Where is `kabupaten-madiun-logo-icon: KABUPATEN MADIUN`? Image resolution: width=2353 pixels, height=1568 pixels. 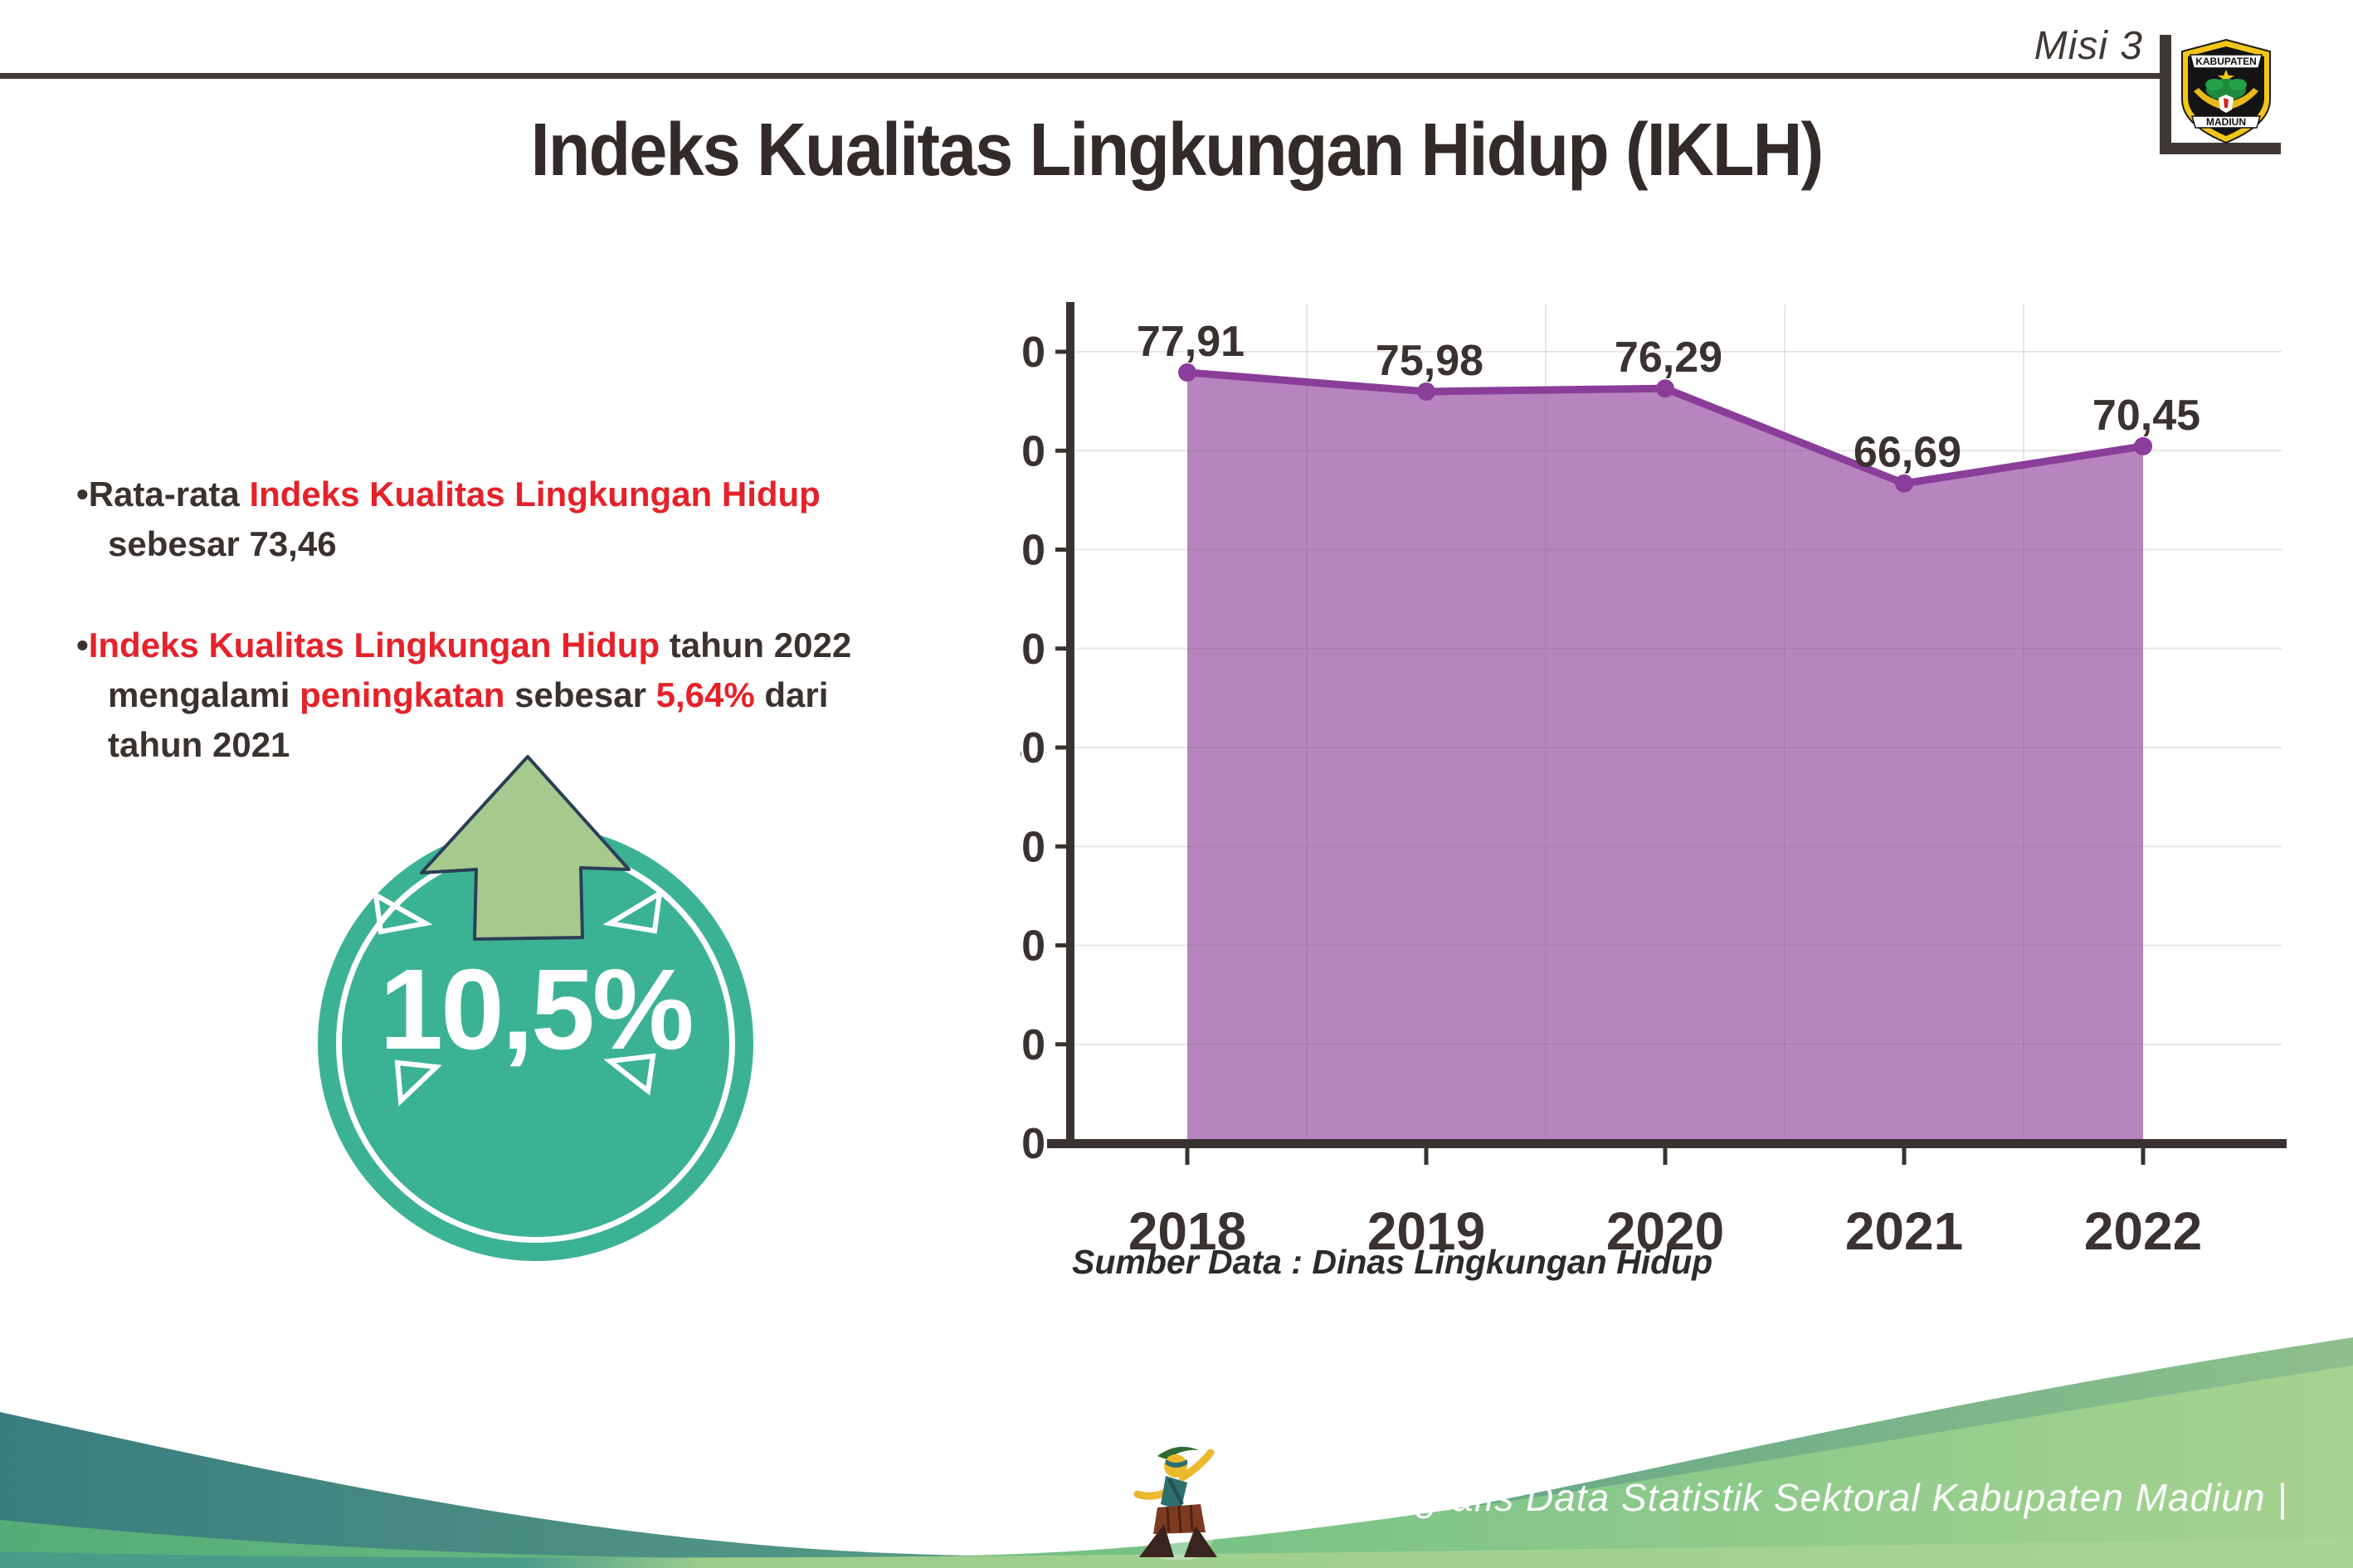 kabupaten-madiun-logo-icon: KABUPATEN MADIUN is located at coordinates (2226, 91).